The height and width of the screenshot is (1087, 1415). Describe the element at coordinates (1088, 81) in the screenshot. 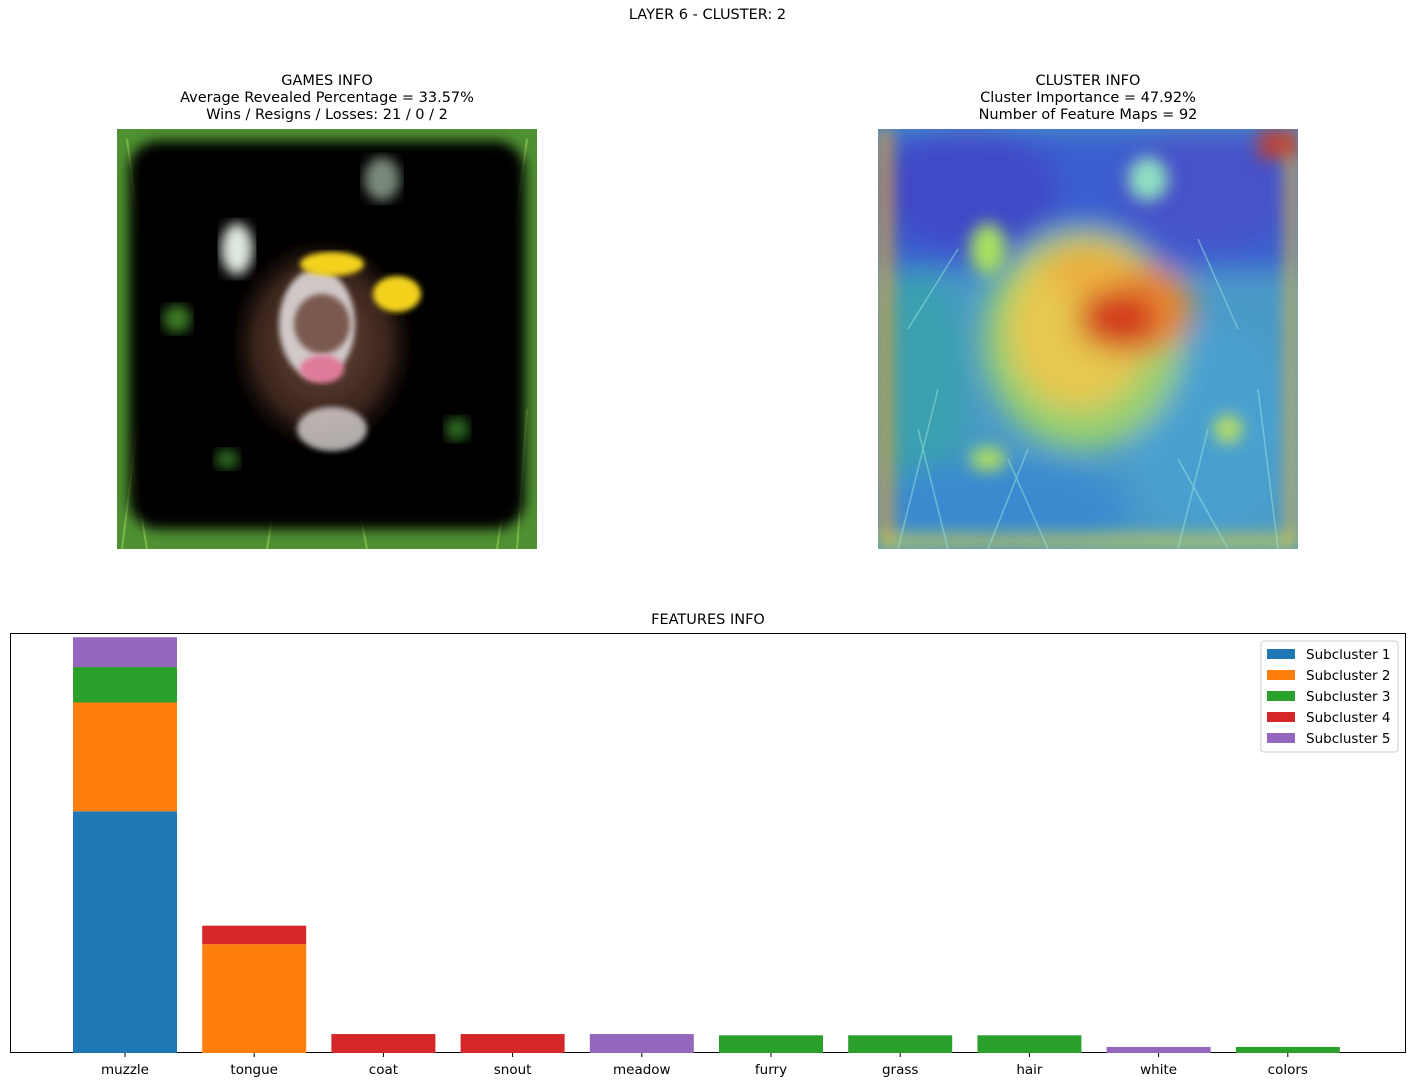

I see `cluster-info-heading: CLUSTER INFO` at that location.